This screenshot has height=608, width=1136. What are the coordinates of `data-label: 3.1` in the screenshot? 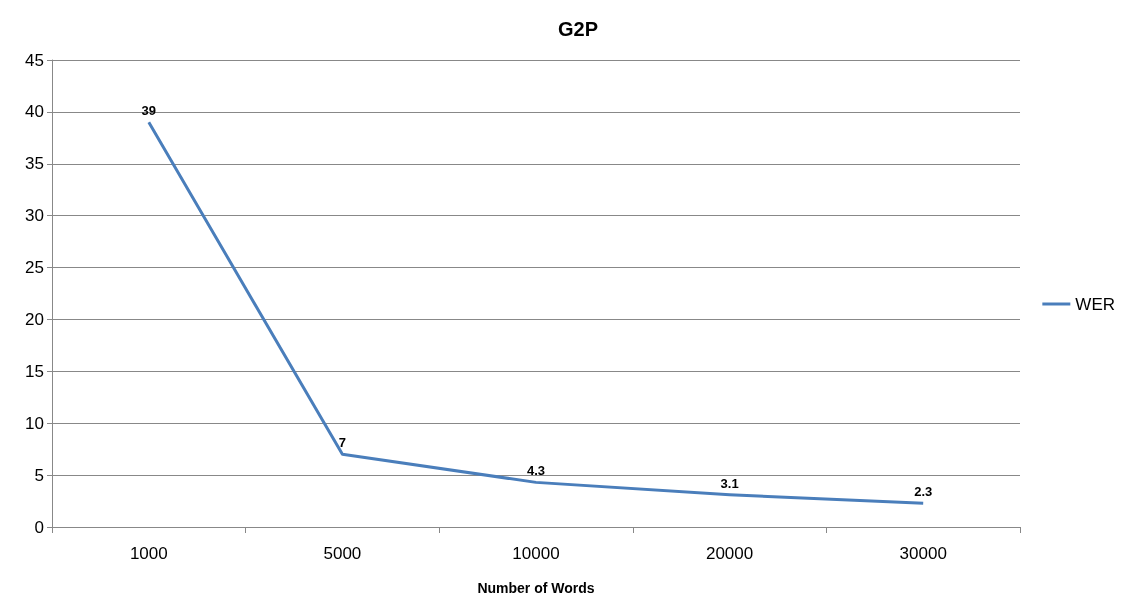 It's located at (729, 483).